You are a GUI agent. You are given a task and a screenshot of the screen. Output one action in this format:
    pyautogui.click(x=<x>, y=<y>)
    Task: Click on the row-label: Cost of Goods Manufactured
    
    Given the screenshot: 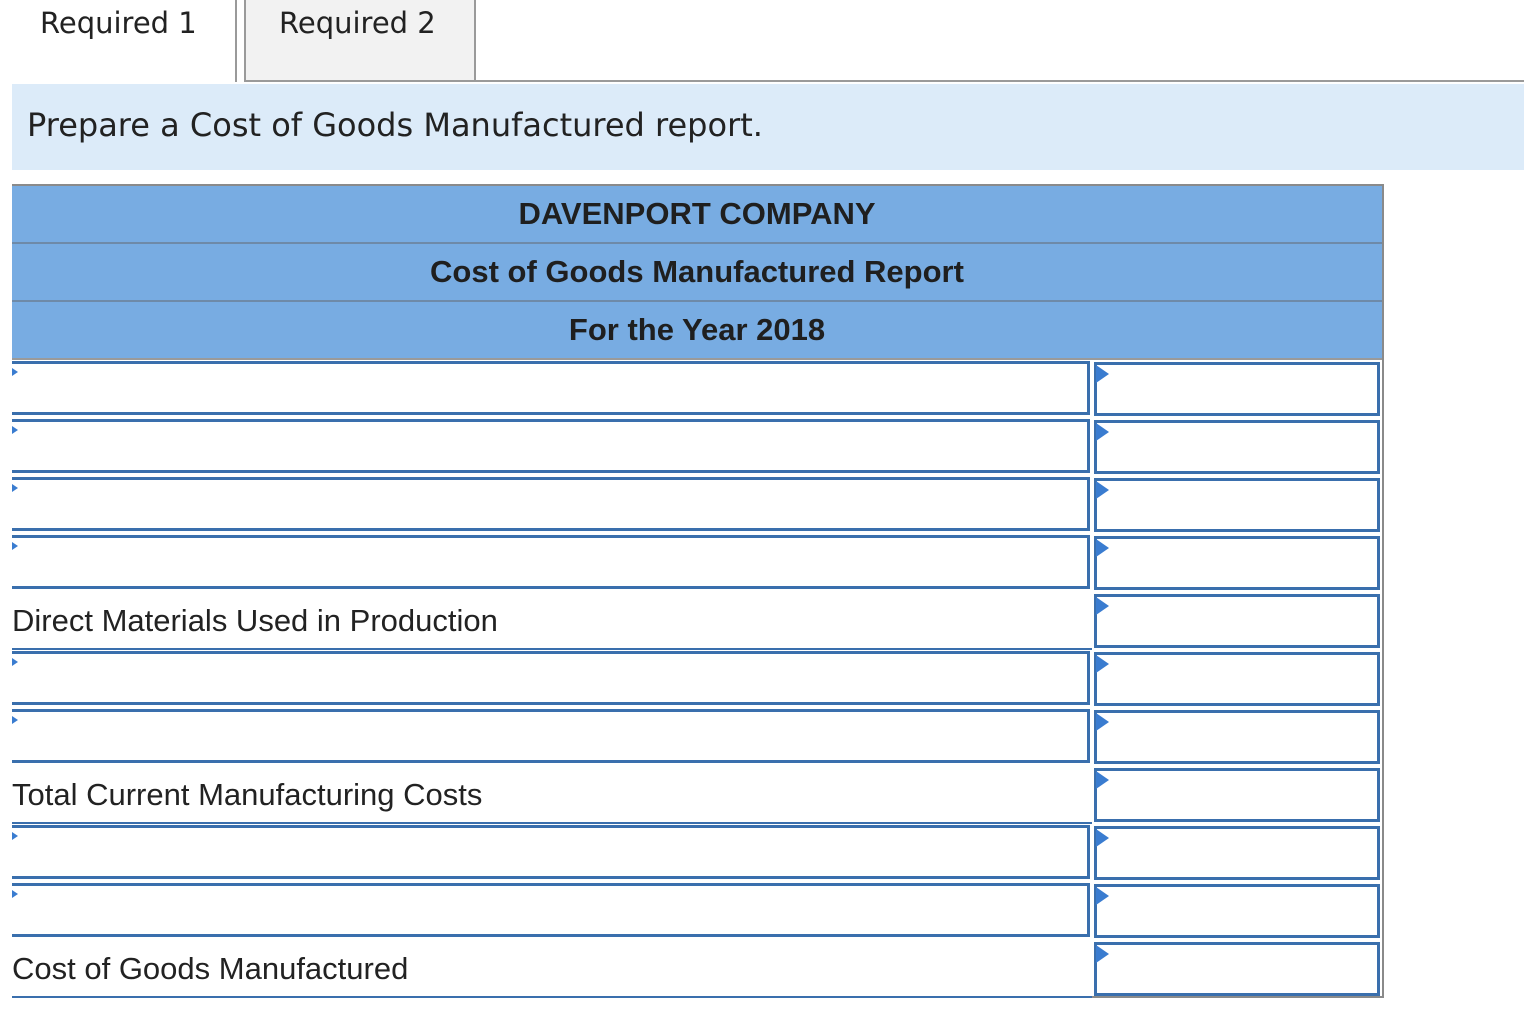 What is the action you would take?
    pyautogui.click(x=552, y=969)
    